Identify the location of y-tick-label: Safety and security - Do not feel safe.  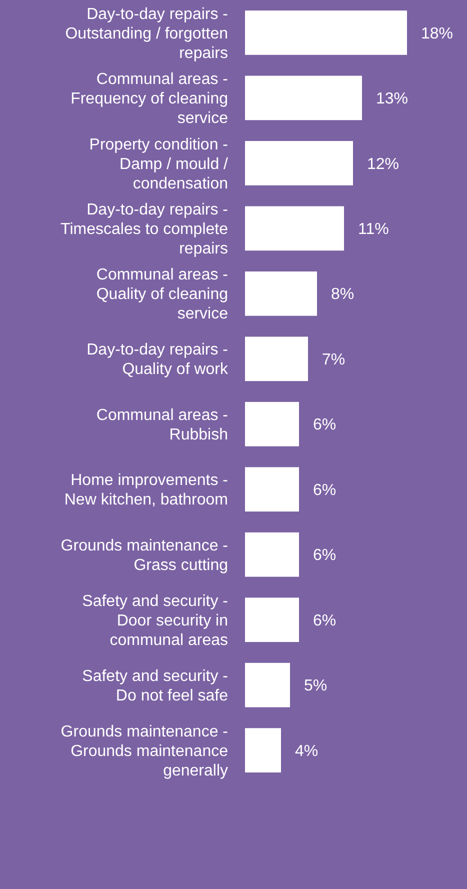
(155, 686).